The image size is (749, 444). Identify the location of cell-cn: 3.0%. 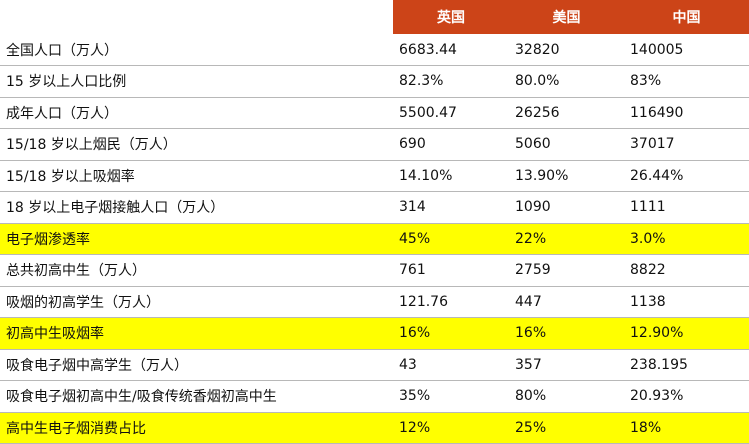
(686, 239).